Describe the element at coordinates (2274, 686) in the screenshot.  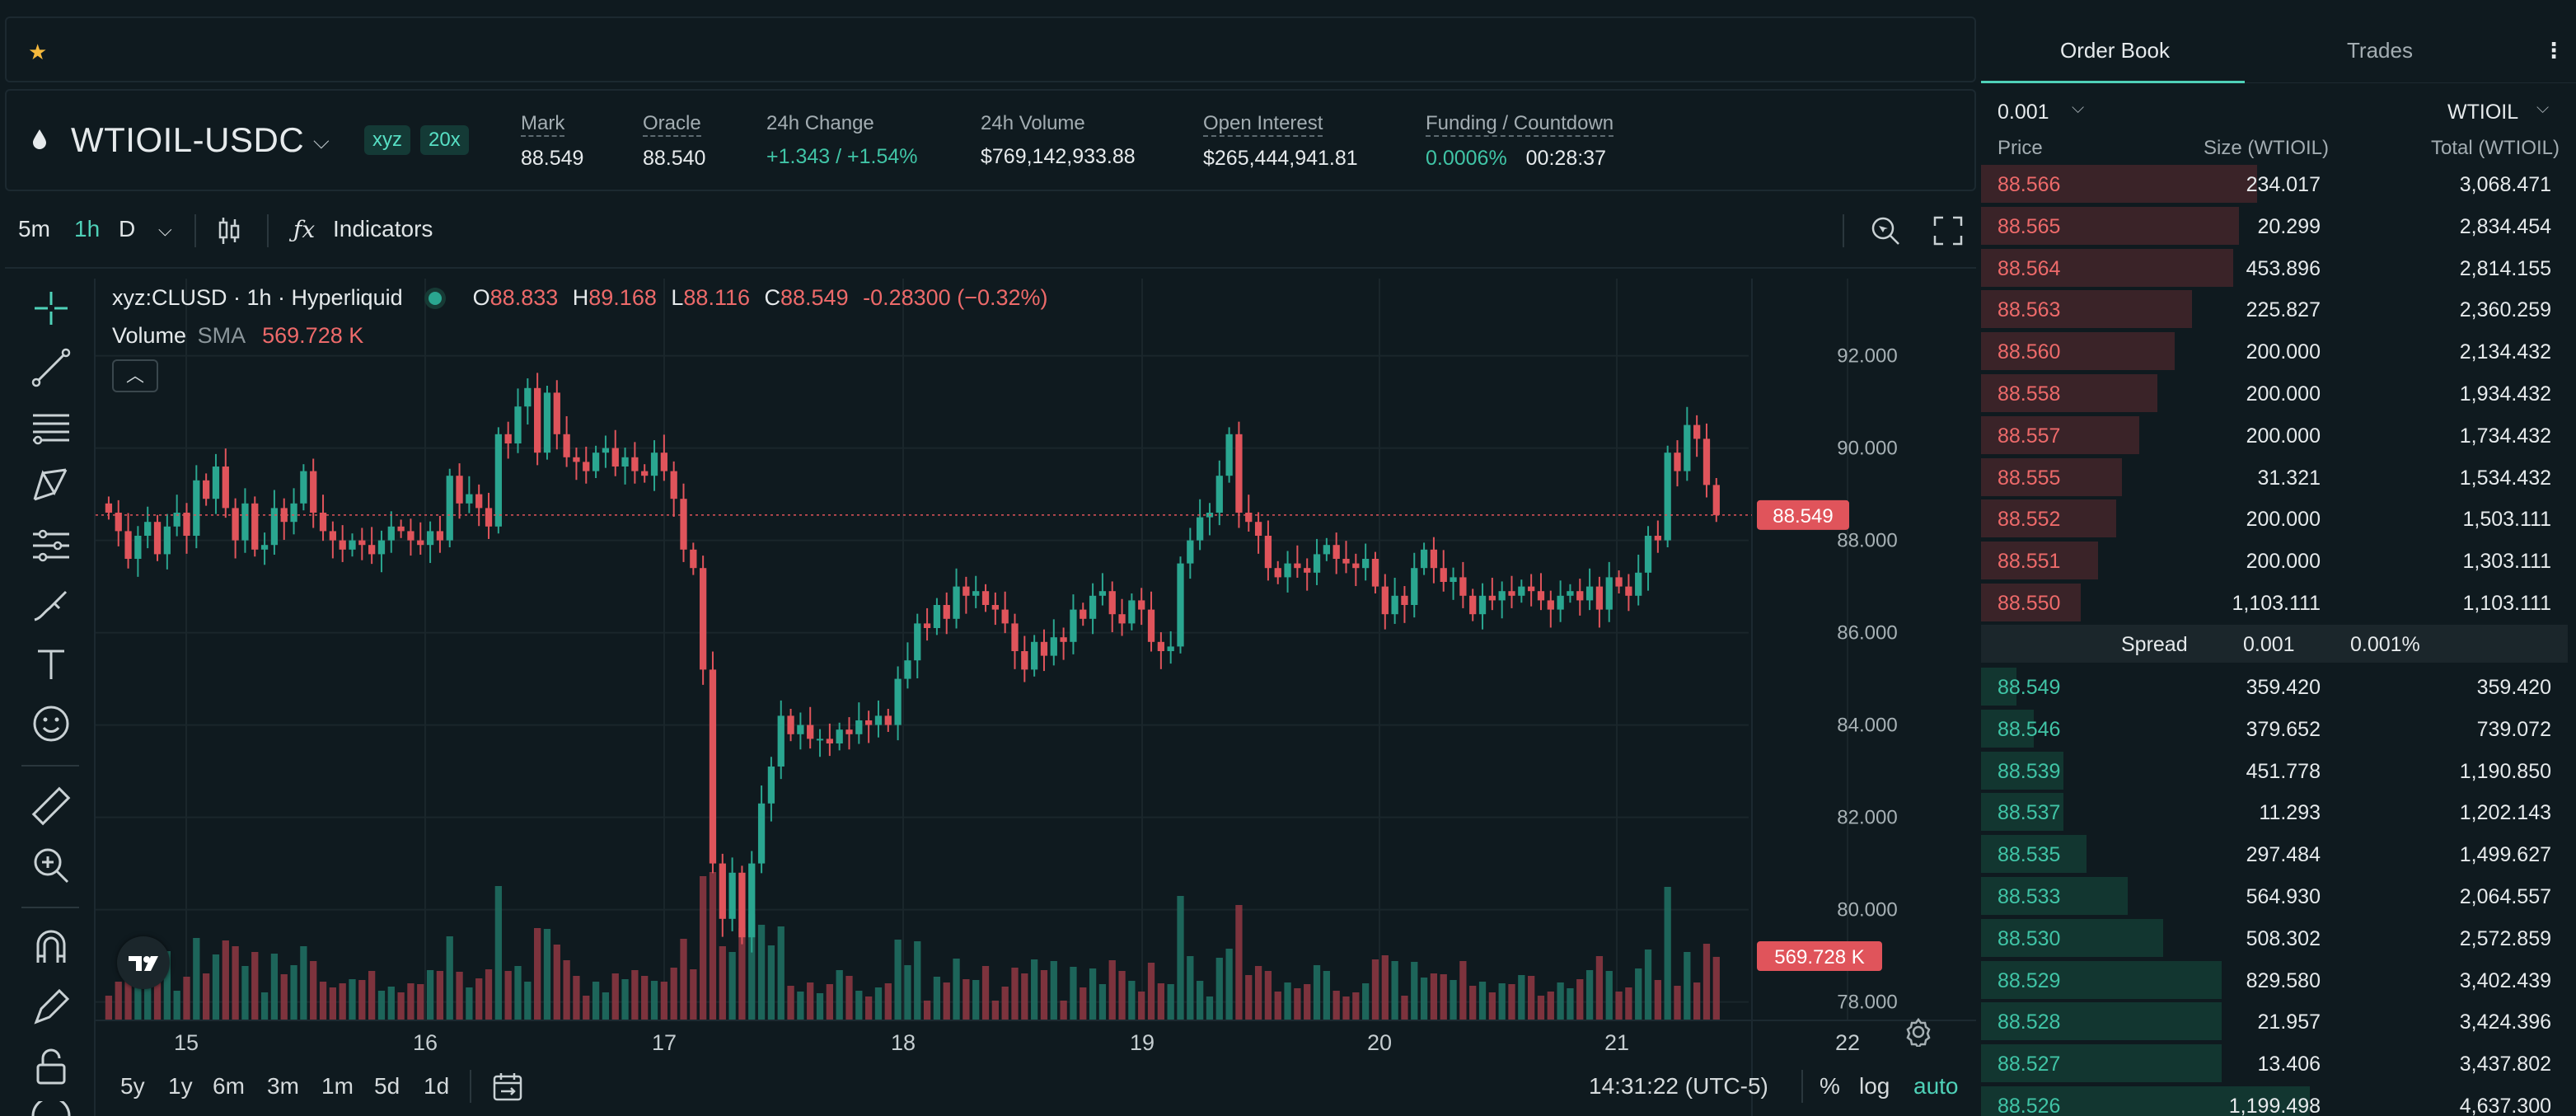
I see `bid-row: 88.549 359.420 359.420` at that location.